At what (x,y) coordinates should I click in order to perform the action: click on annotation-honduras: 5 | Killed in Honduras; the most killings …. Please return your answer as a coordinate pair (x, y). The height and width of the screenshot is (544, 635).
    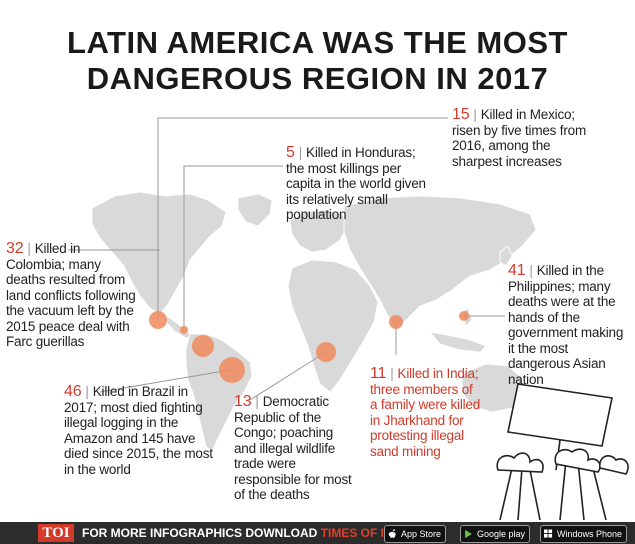
    Looking at the image, I should click on (356, 183).